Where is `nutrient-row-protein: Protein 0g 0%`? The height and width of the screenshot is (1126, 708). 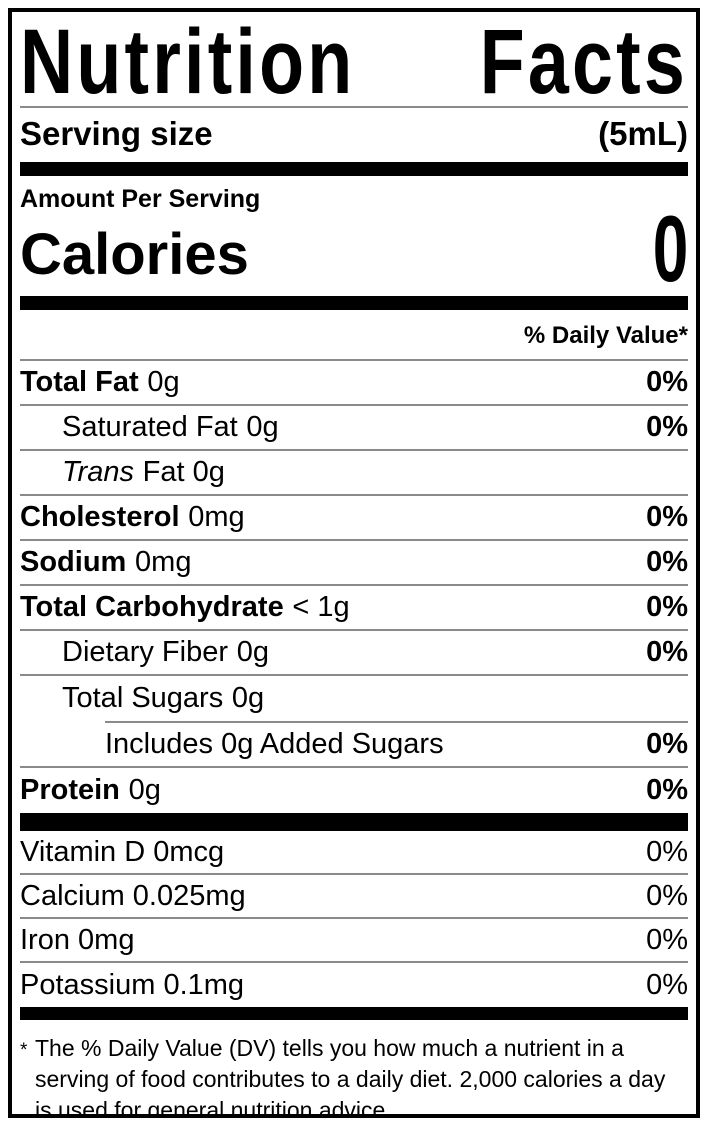
nutrient-row-protein: Protein 0g 0% is located at coordinates (354, 790).